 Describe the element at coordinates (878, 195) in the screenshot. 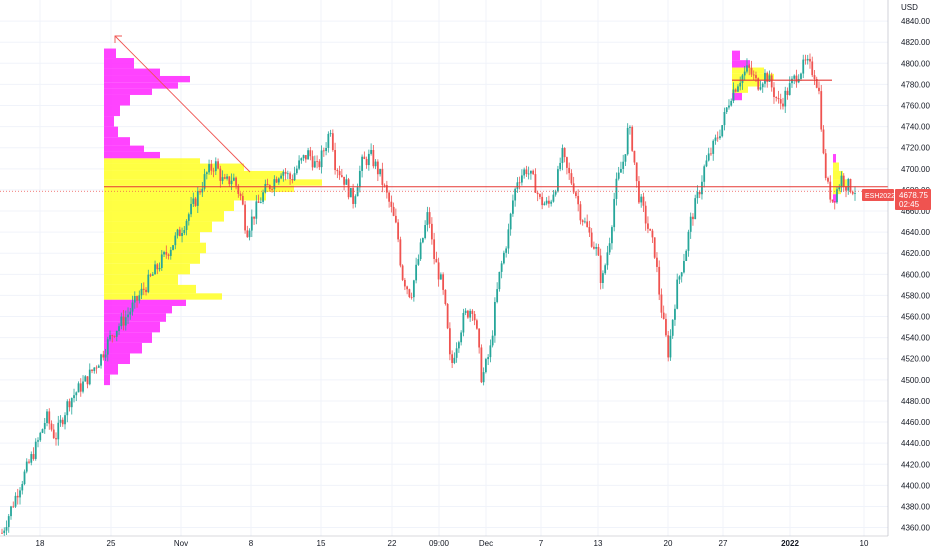

I see `symbol-badge` at that location.